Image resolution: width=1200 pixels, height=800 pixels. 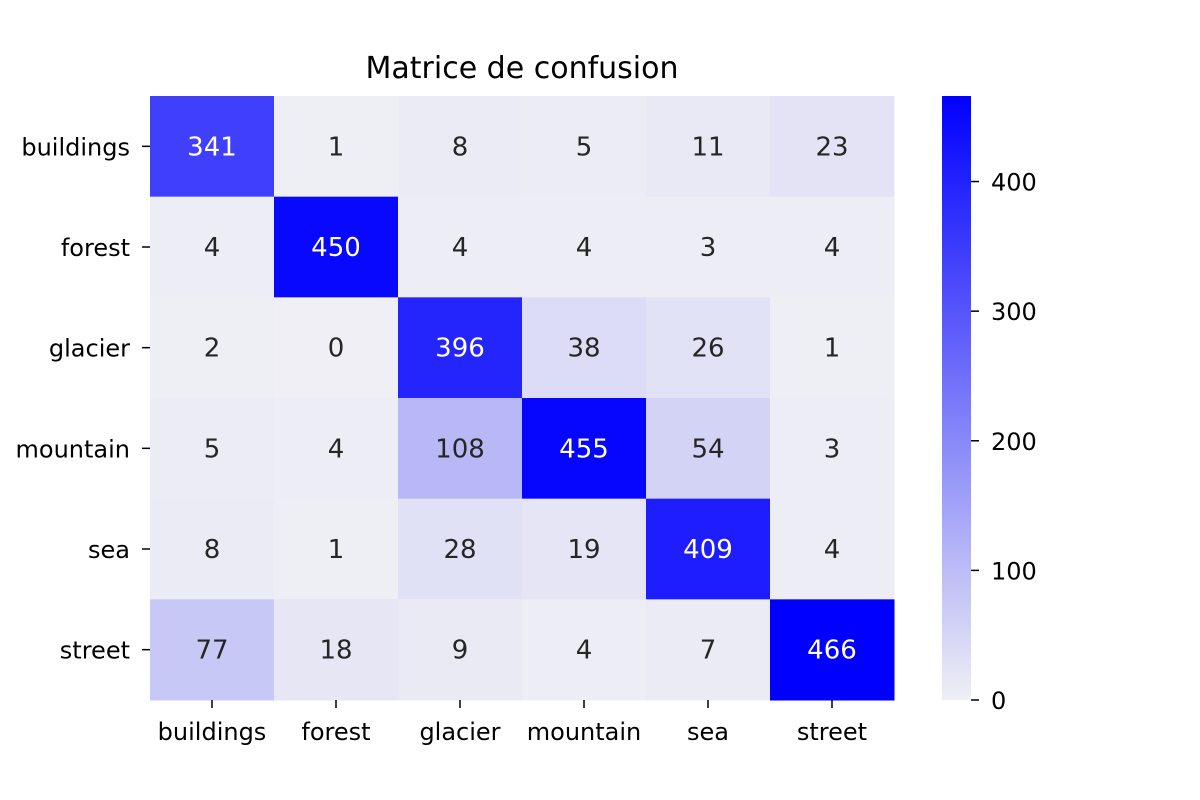 I want to click on cell-value-label: 466, so click(x=832, y=651).